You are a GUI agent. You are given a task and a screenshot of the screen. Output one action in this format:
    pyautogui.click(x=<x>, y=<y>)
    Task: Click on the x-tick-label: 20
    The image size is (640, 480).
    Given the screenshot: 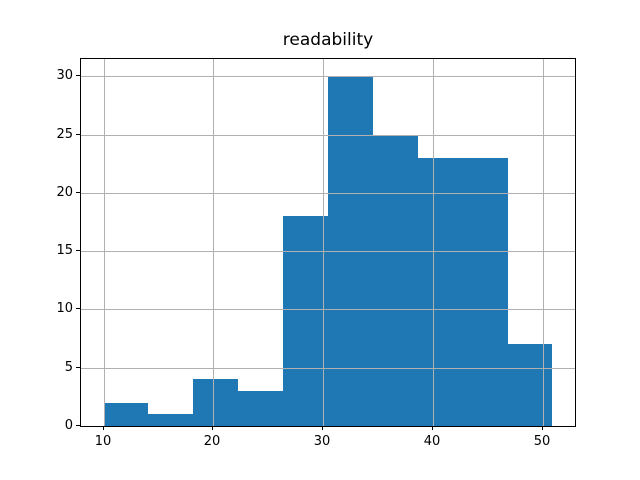 What is the action you would take?
    pyautogui.click(x=212, y=441)
    